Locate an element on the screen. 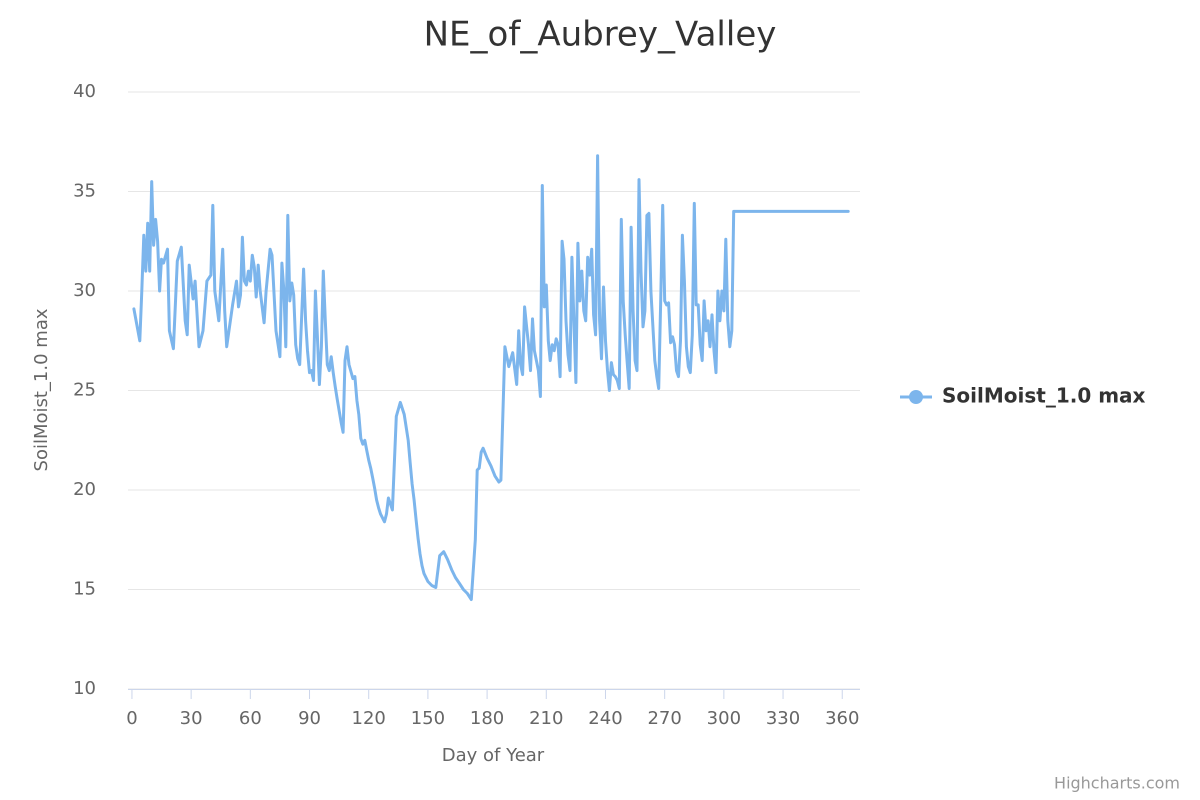 The width and height of the screenshot is (1200, 800). x-tick-label: 300 is located at coordinates (724, 718).